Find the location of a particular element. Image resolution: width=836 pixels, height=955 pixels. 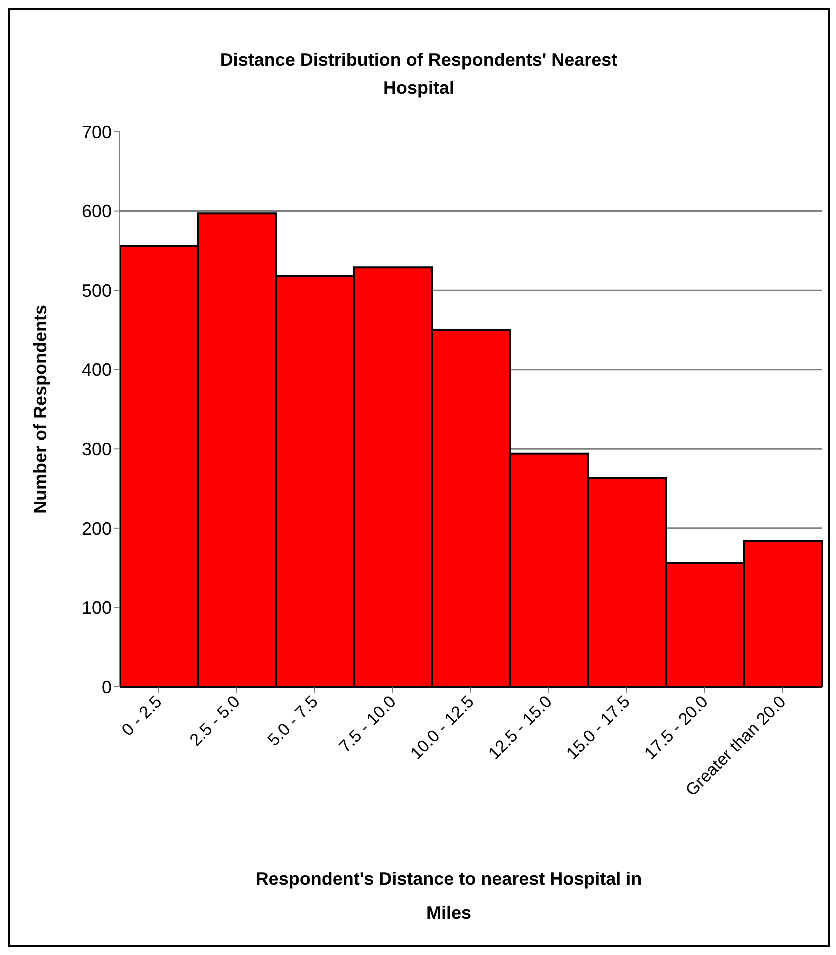

y-tick-label: 200 is located at coordinates (97, 528).